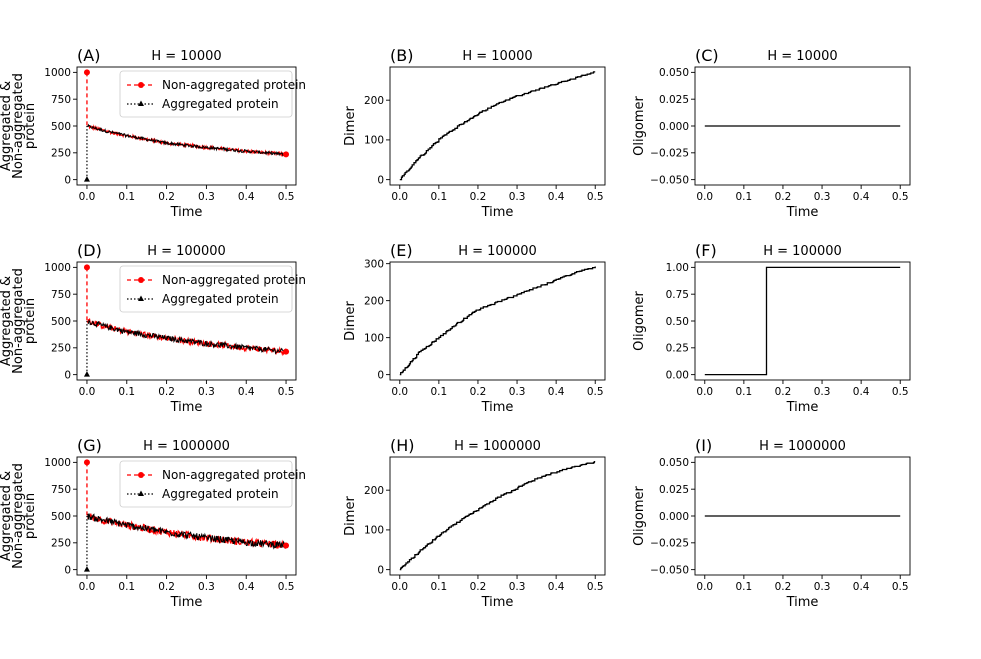 This screenshot has width=981, height=659. I want to click on panel-label: (B), so click(401, 55).